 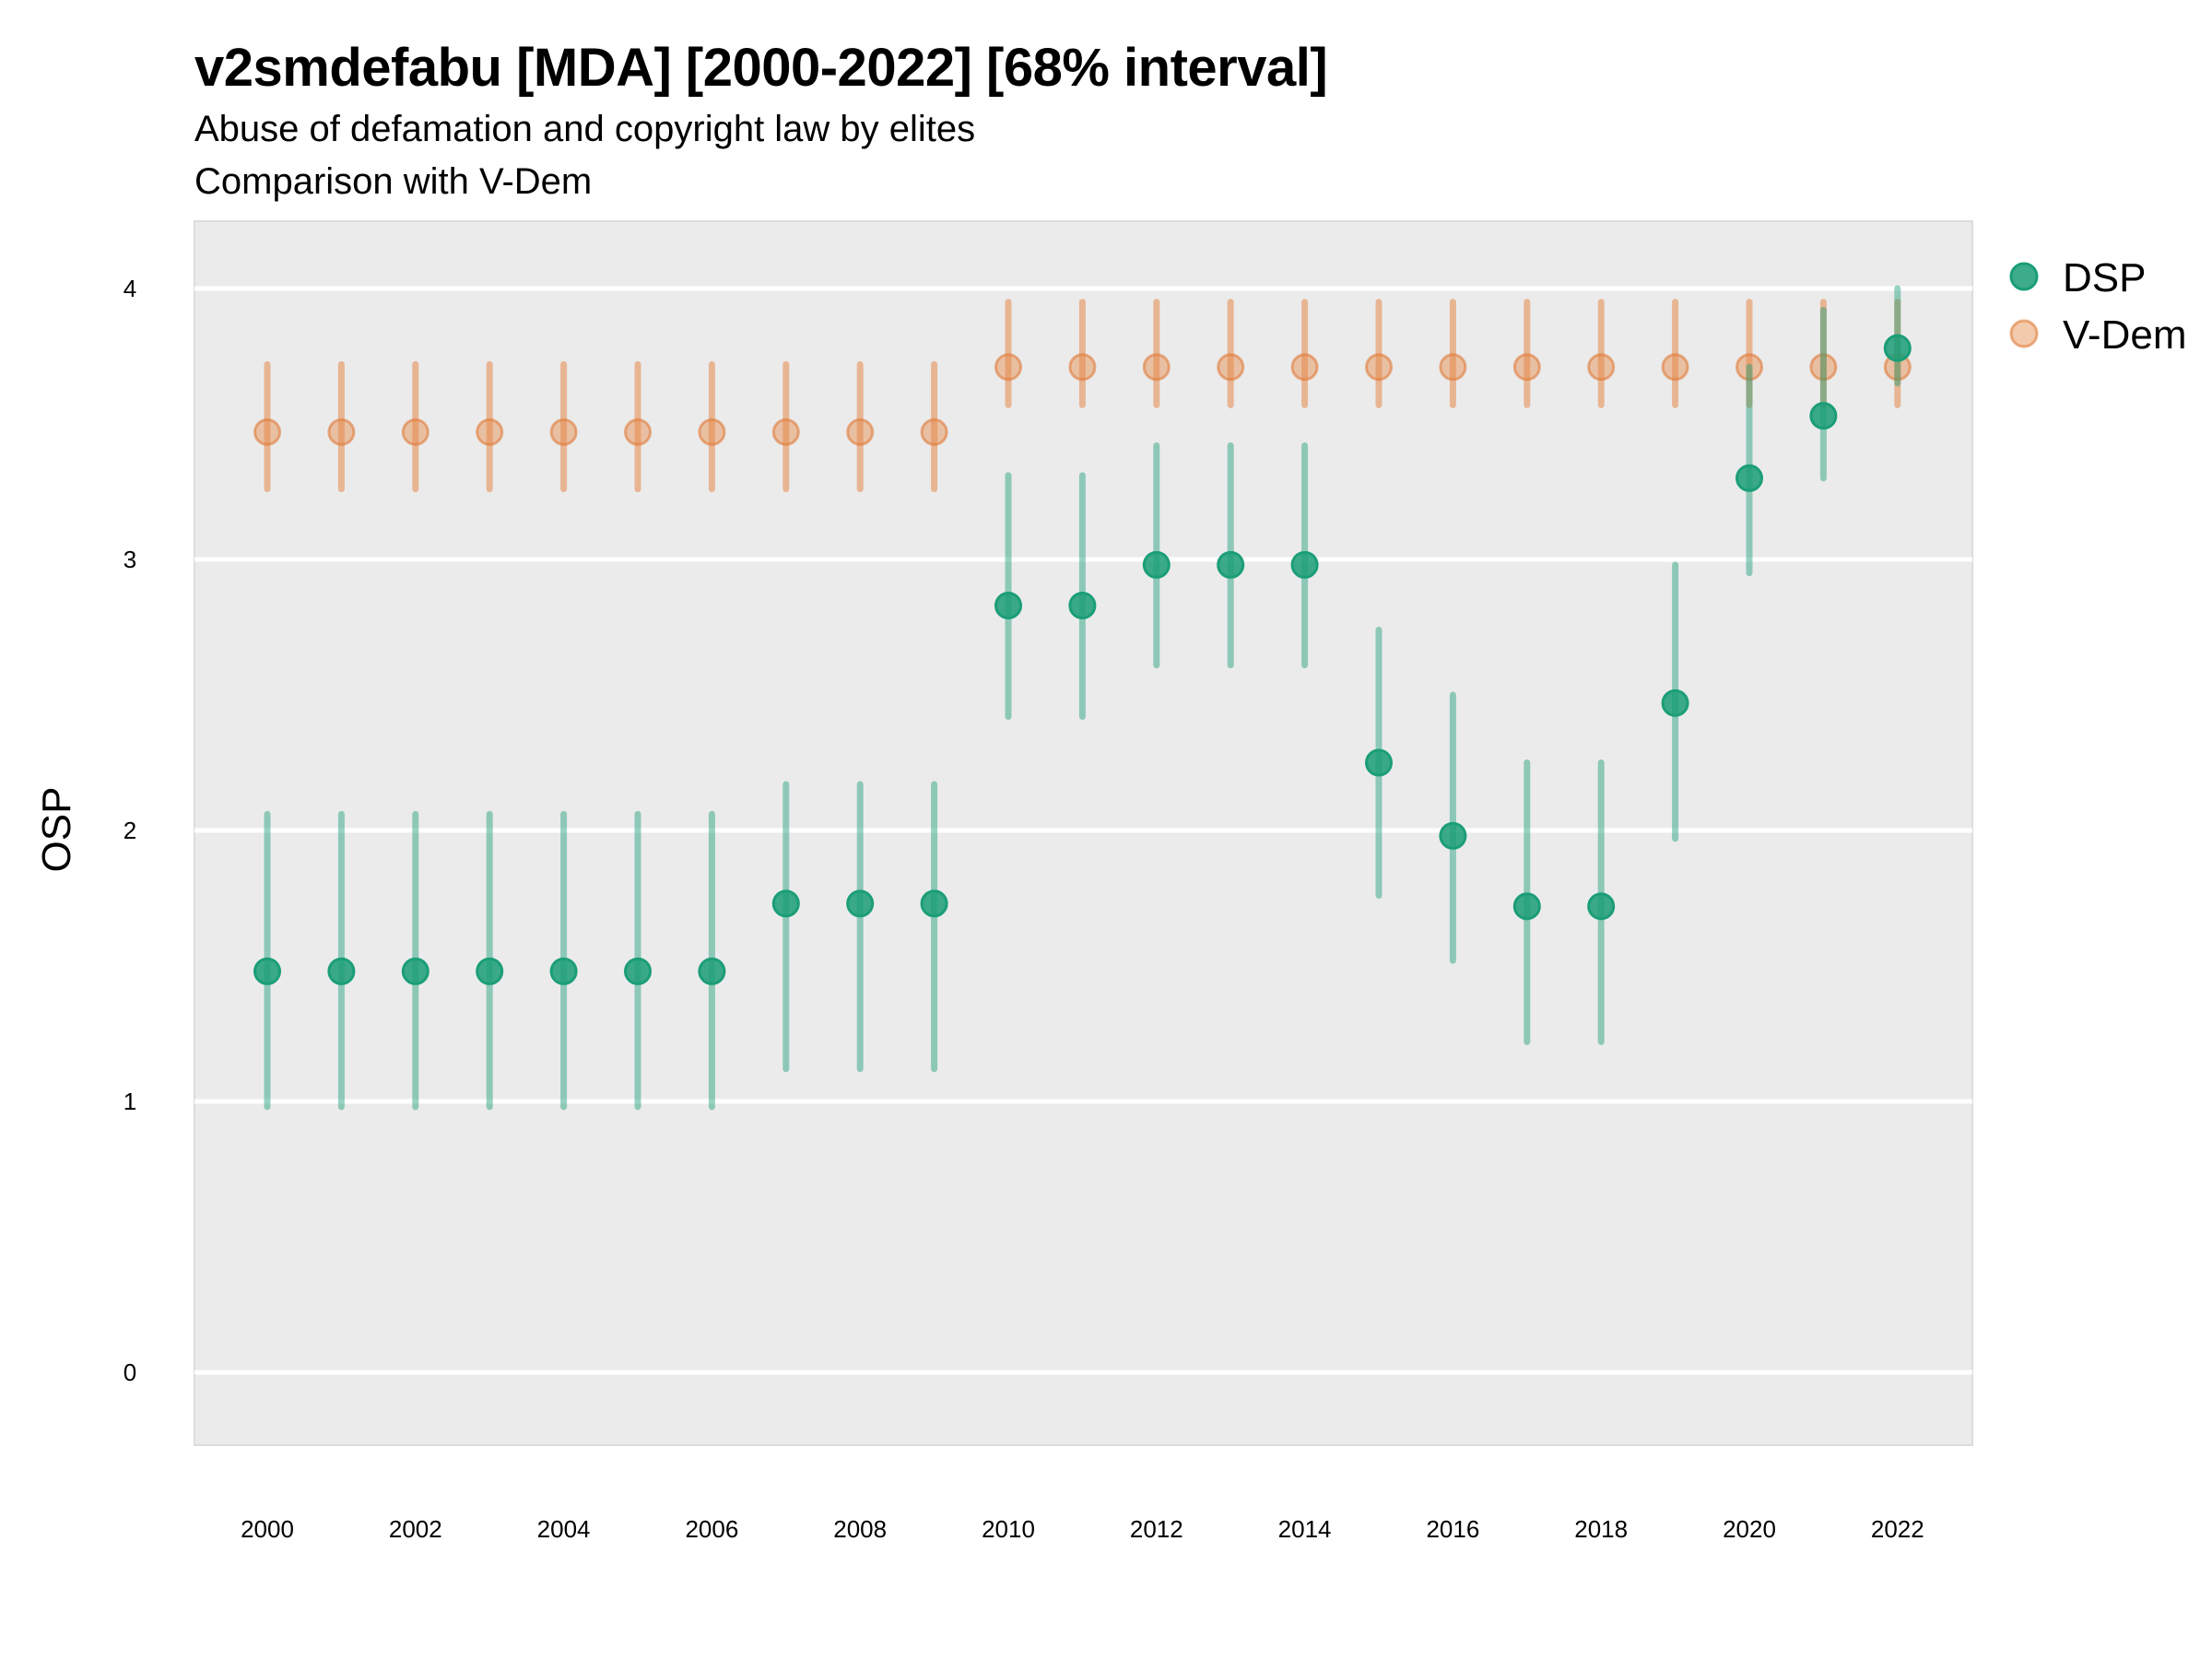 I want to click on dsp-point-2000, so click(x=267, y=971).